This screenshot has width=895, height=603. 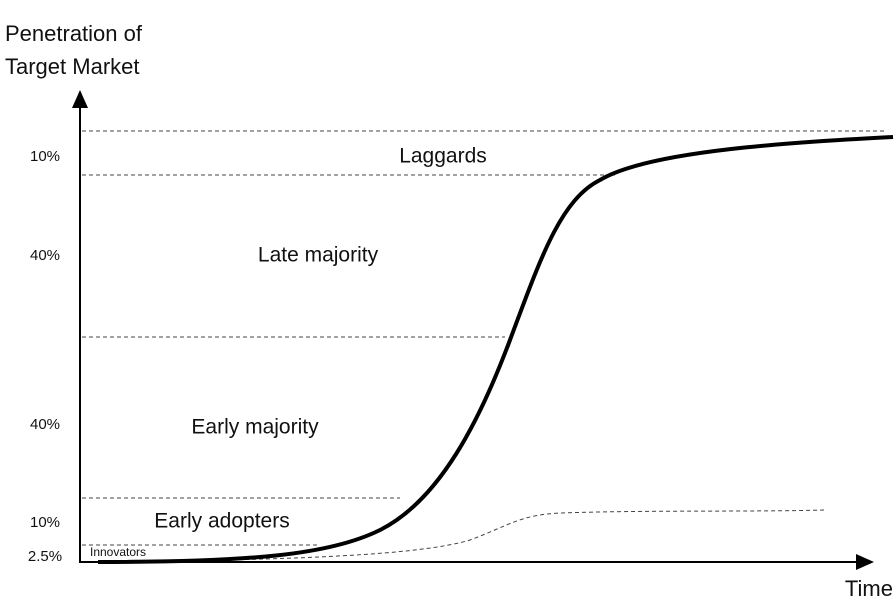 What do you see at coordinates (118, 552) in the screenshot?
I see `segment-label: Innovators` at bounding box center [118, 552].